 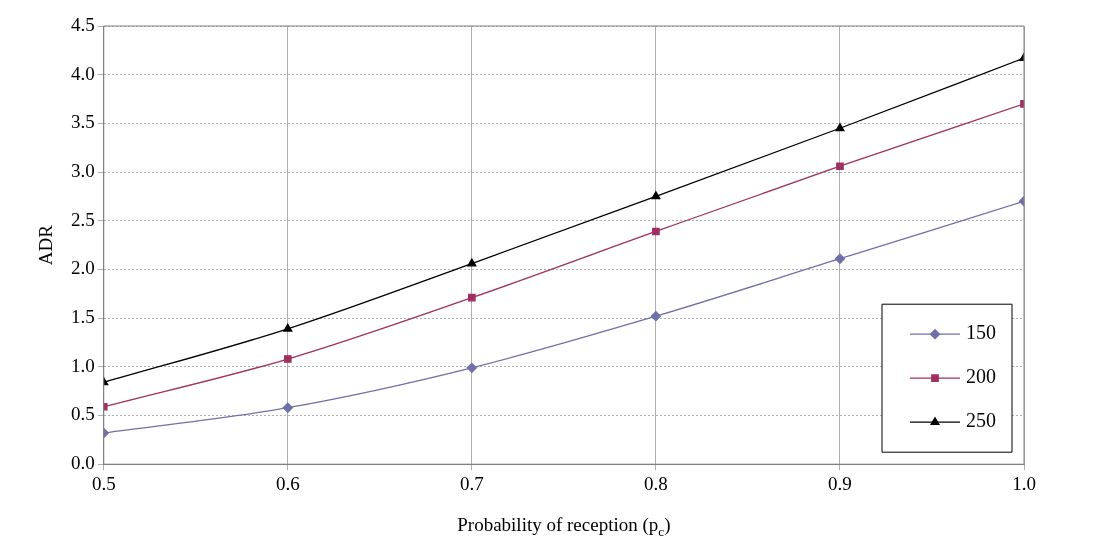 What do you see at coordinates (83, 414) in the screenshot?
I see `y-tick-label: 0.5` at bounding box center [83, 414].